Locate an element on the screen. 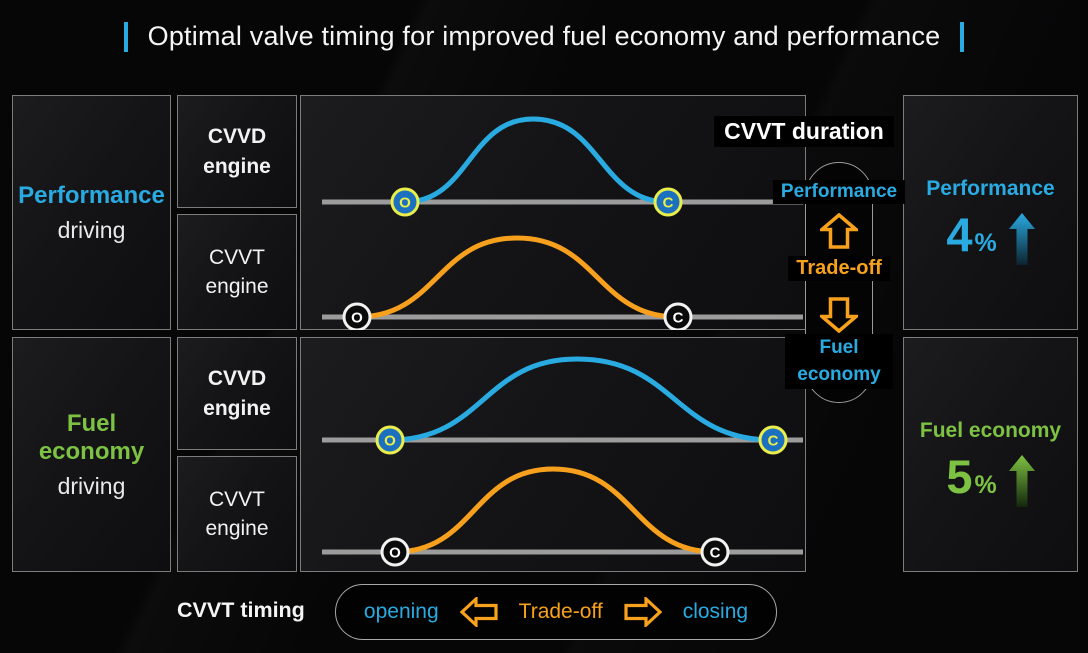  fuel-economy-valve-lift-chart: O C O C is located at coordinates (562, 461).